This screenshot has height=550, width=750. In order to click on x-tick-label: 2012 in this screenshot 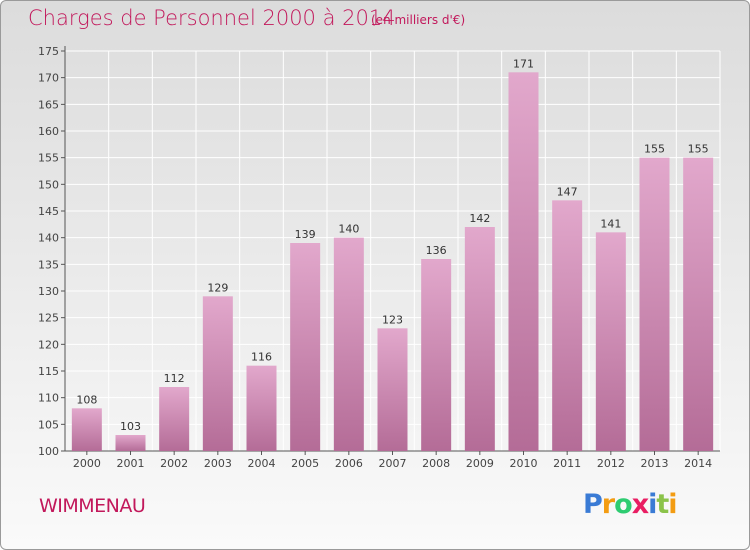, I will do `click(611, 463)`.